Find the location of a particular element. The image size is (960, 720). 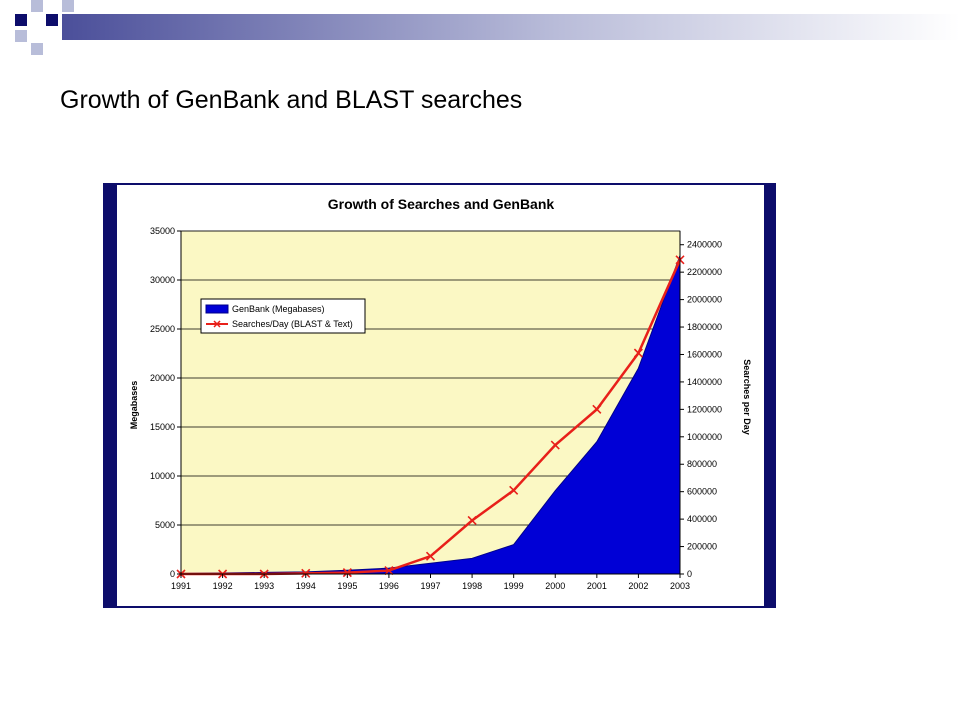

y-tick-label-left: 0 is located at coordinates (172, 574).